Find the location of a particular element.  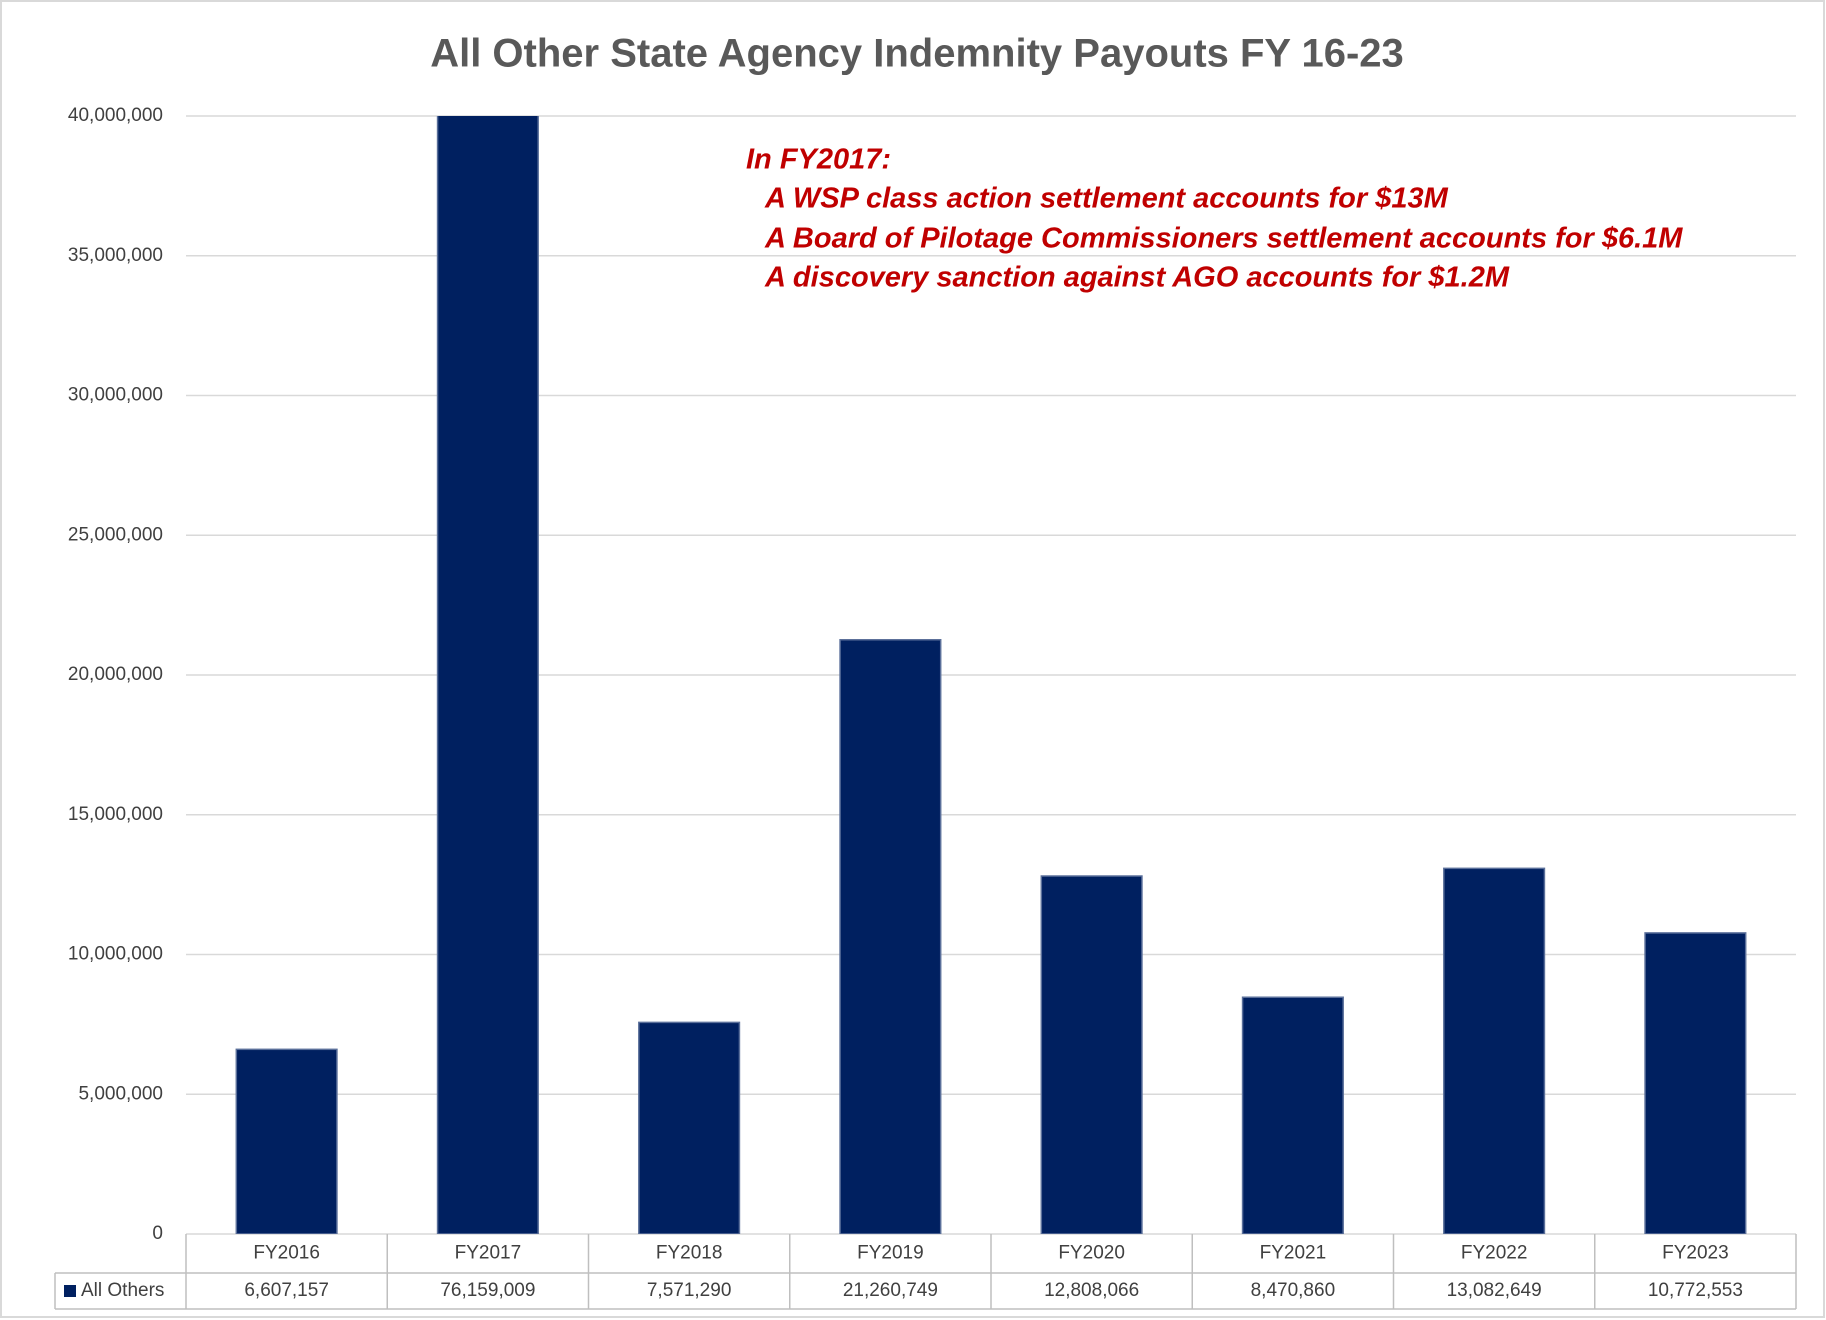

y-tick-label: 35,000,000 is located at coordinates (115, 255).